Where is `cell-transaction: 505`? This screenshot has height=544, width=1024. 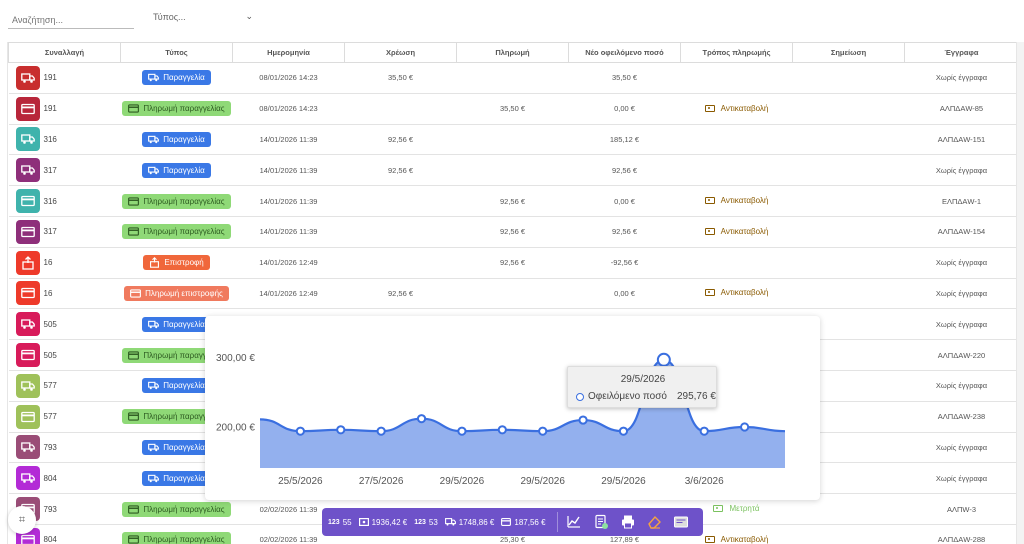 cell-transaction: 505 is located at coordinates (64, 324).